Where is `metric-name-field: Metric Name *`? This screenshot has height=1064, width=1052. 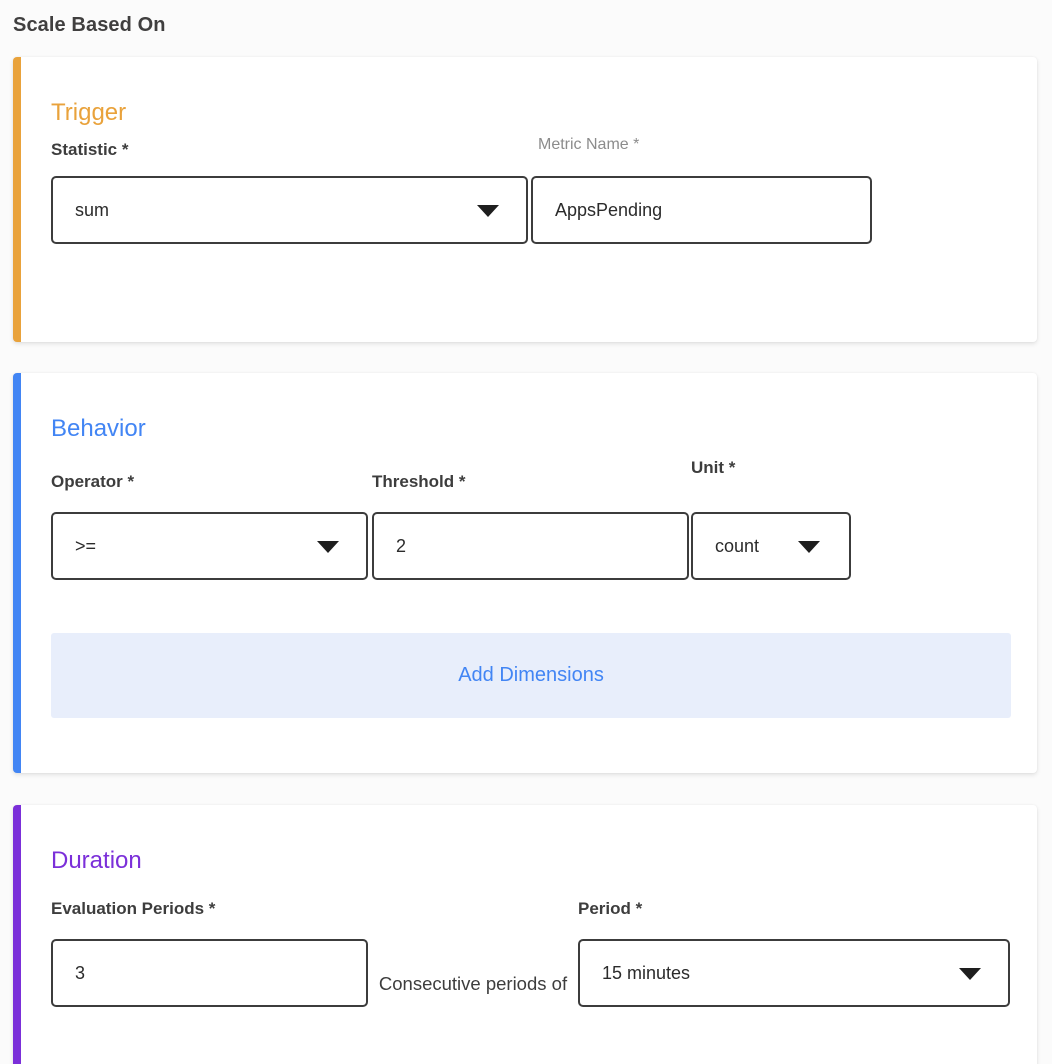
metric-name-field: Metric Name * is located at coordinates (701, 190).